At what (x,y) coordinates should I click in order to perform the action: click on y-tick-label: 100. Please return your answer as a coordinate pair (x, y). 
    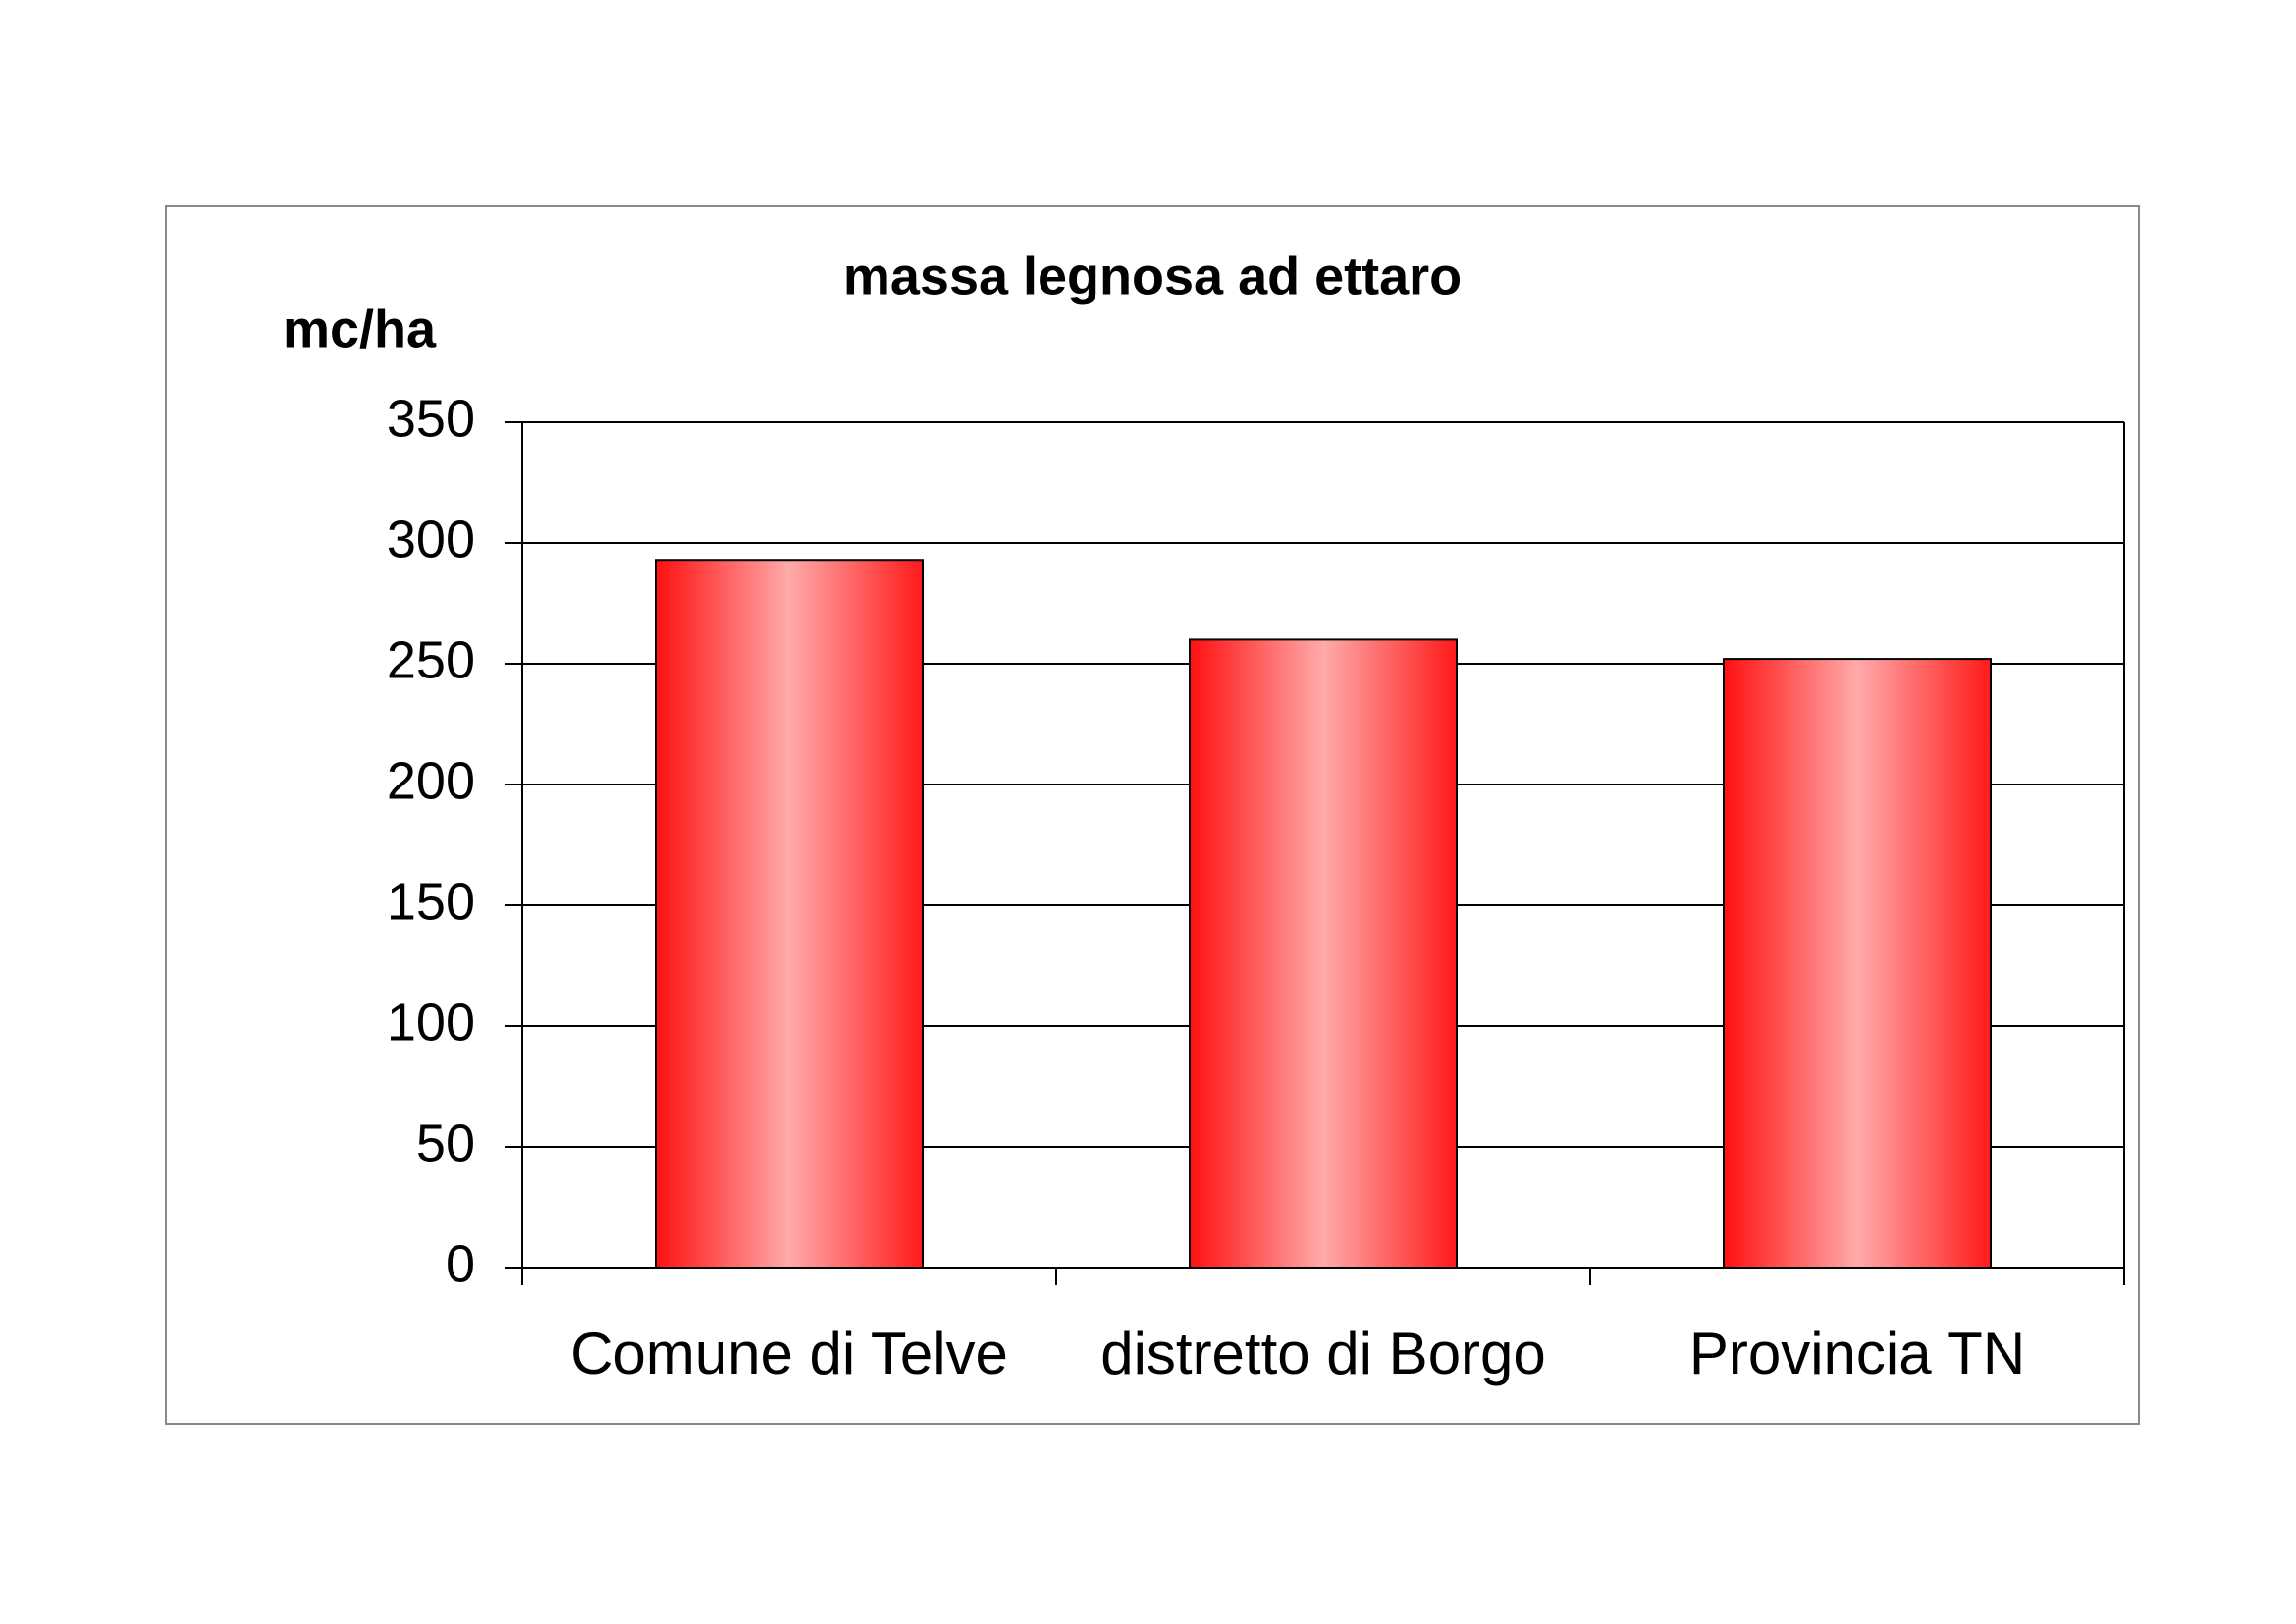
    Looking at the image, I should click on (431, 1022).